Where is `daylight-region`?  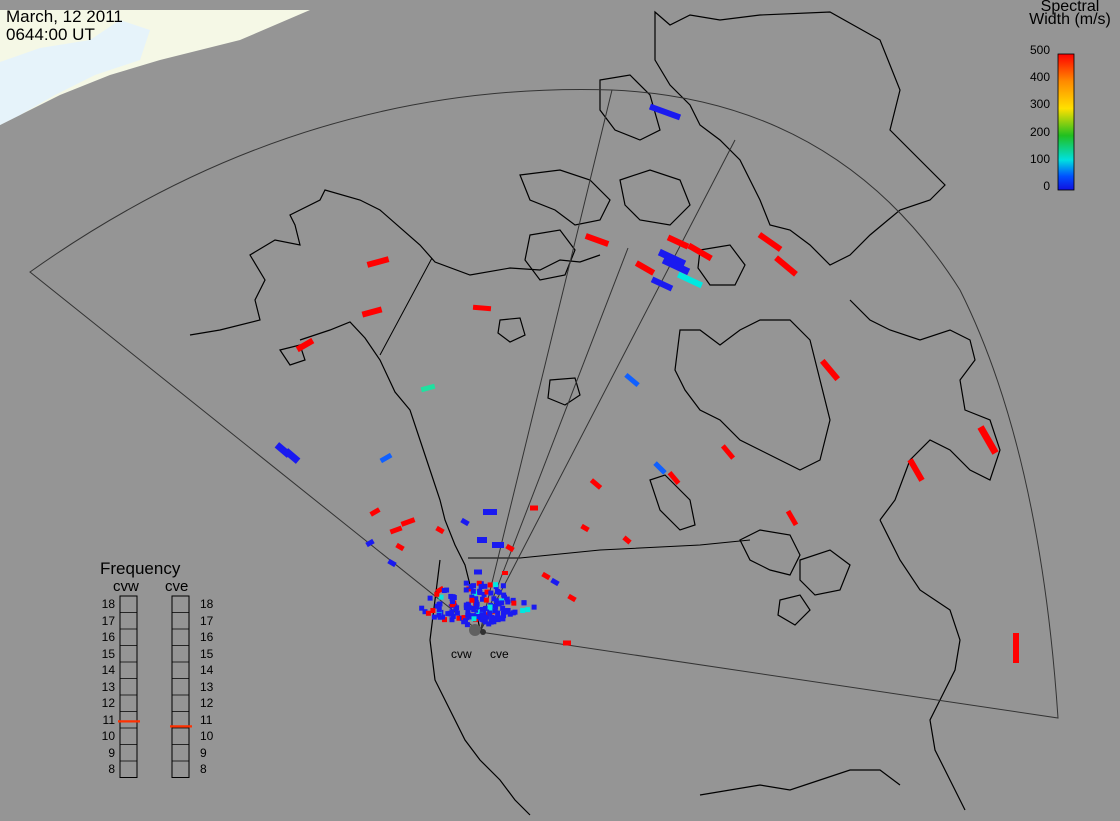 daylight-region is located at coordinates (155, 67).